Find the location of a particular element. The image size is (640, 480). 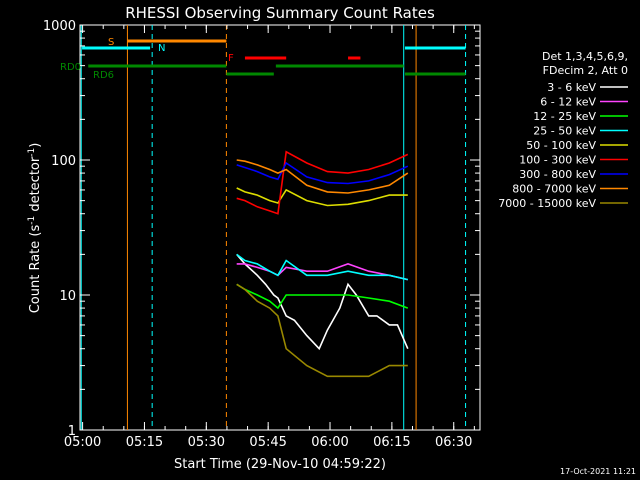

flag-label-rd6: RD6 is located at coordinates (103, 75).